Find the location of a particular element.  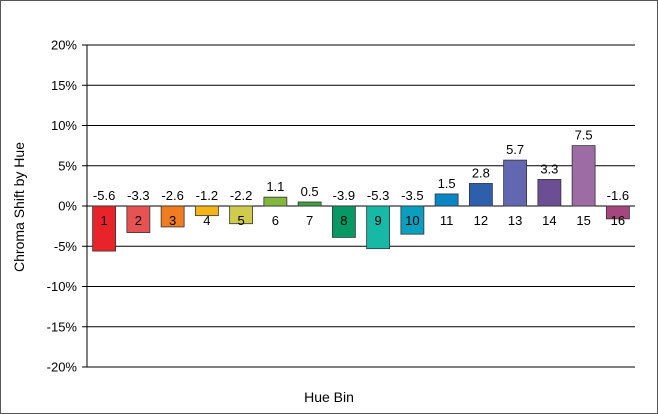

y-tick-label: 10% is located at coordinates (64, 125).